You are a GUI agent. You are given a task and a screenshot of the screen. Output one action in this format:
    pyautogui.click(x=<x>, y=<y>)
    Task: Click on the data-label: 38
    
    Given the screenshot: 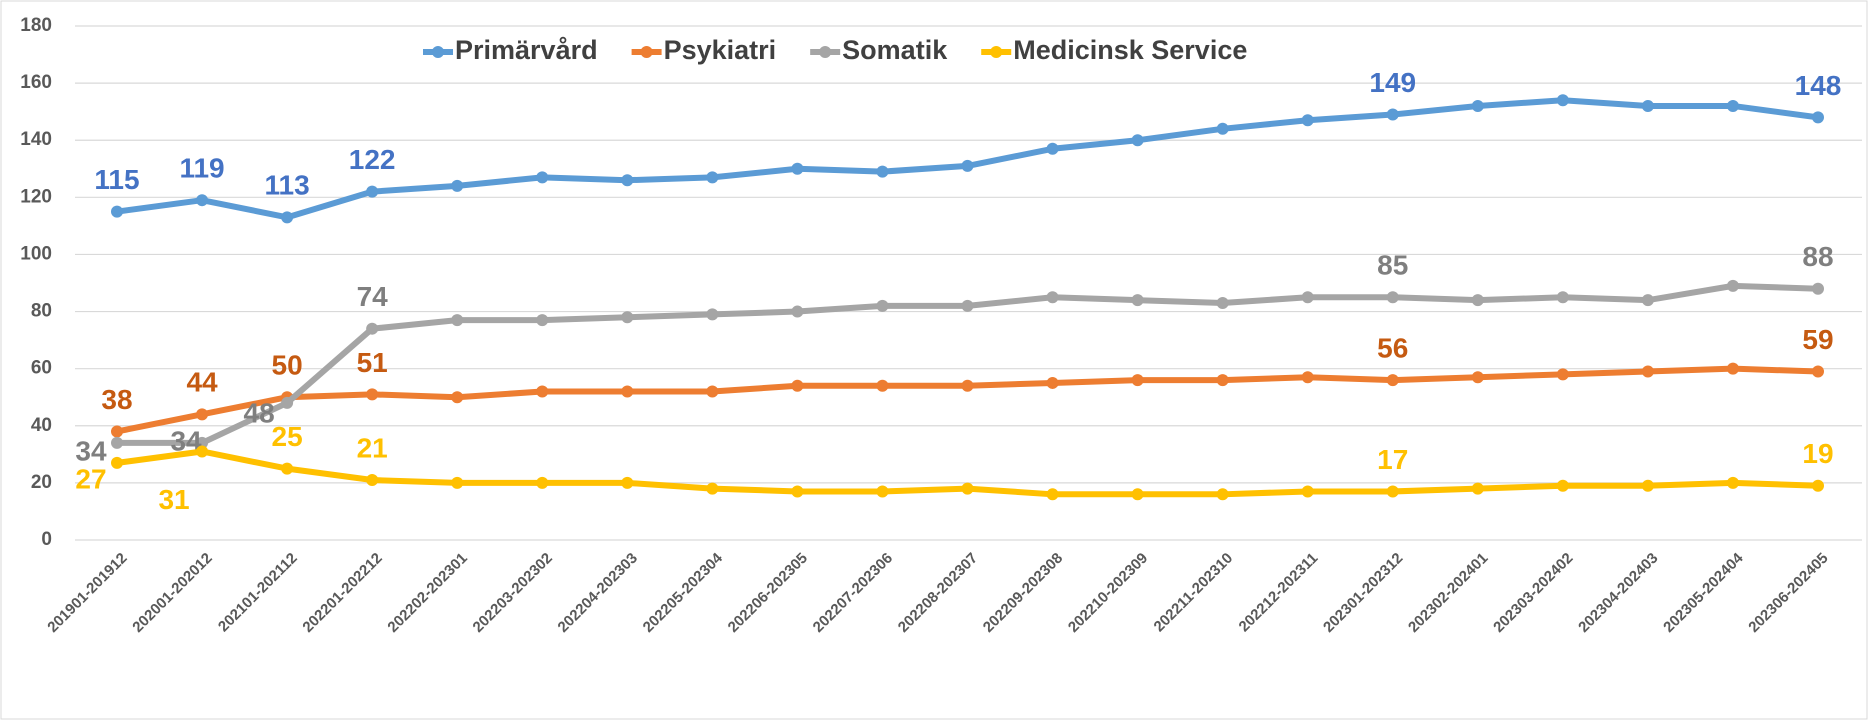 What is the action you would take?
    pyautogui.click(x=116, y=399)
    